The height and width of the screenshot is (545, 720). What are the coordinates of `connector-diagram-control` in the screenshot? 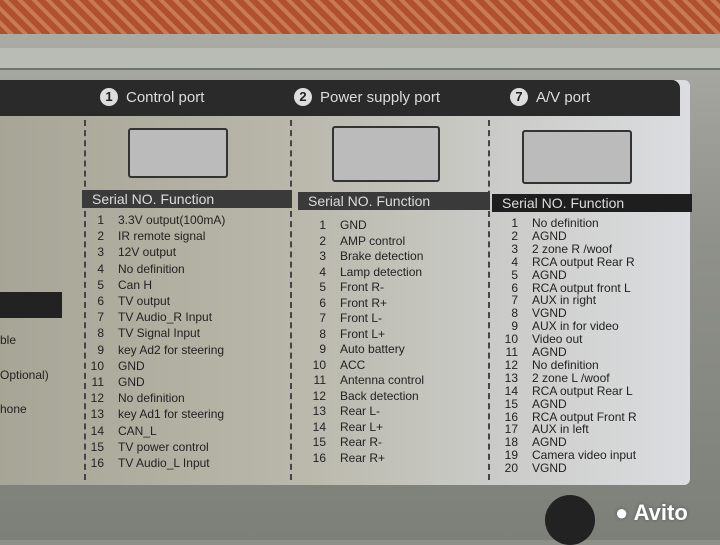 It's located at (178, 153).